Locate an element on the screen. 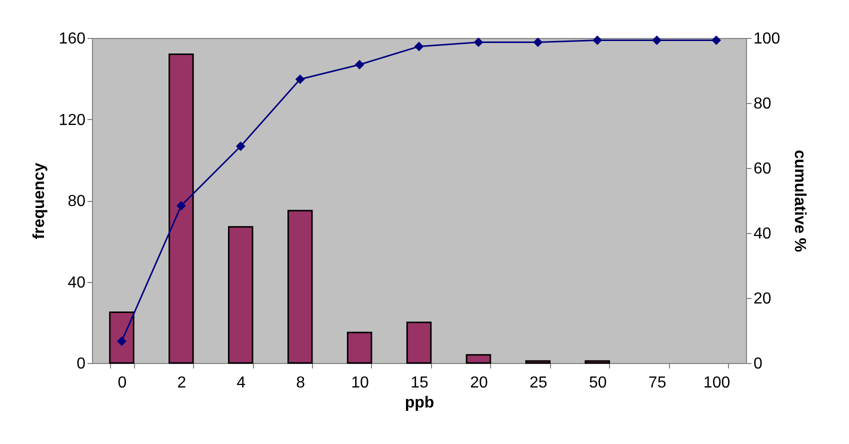 Image resolution: width=849 pixels, height=444 pixels. y-tick-label: 80 is located at coordinates (77, 201).